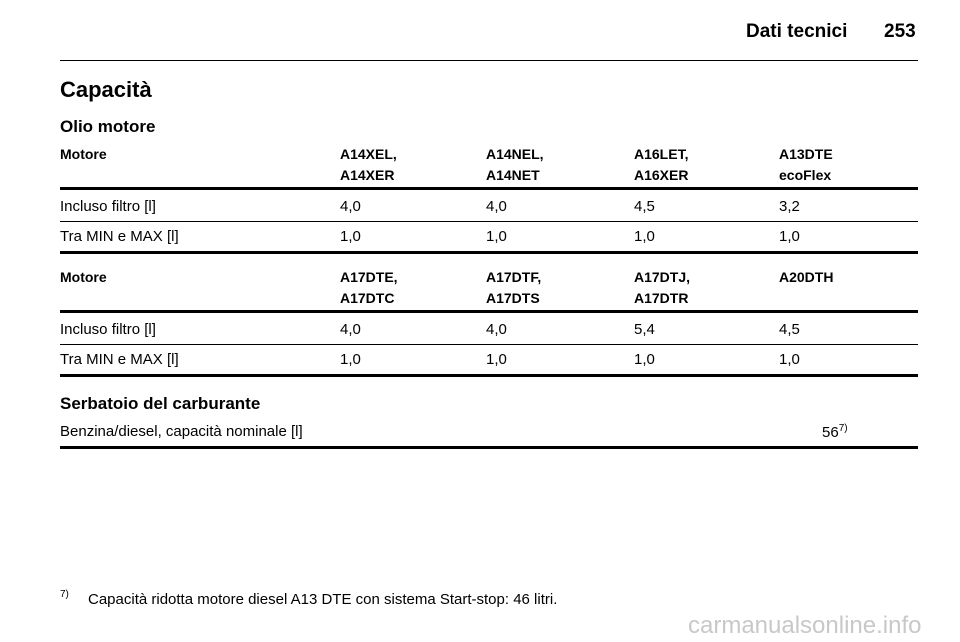  I want to click on column-header: A17DTC, so click(367, 298).